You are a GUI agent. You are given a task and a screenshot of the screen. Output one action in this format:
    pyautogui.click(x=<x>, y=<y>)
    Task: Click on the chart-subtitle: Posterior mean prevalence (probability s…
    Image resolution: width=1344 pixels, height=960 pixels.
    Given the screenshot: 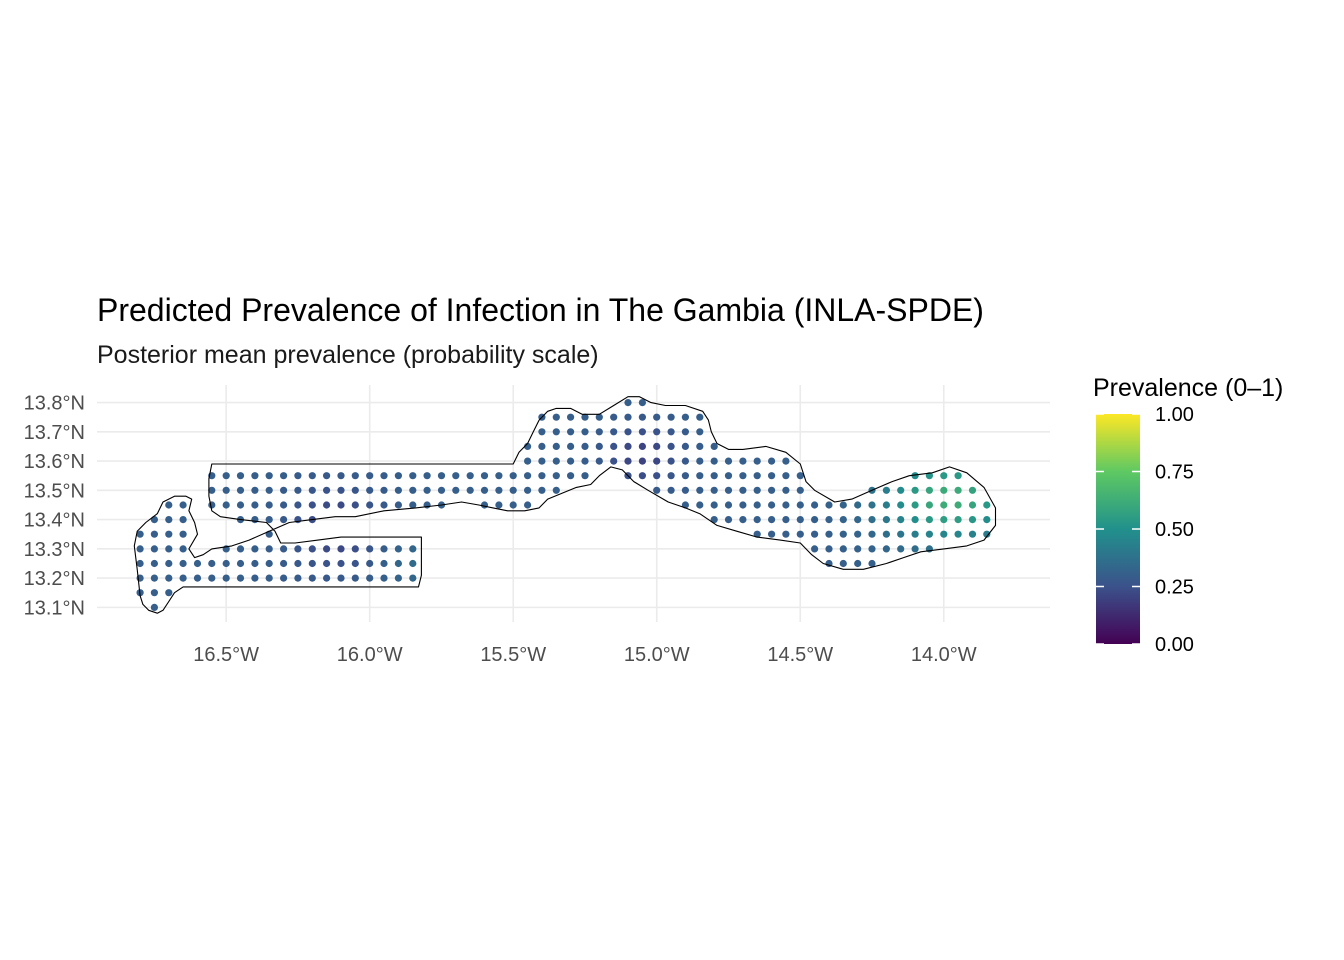 What is the action you would take?
    pyautogui.click(x=348, y=355)
    